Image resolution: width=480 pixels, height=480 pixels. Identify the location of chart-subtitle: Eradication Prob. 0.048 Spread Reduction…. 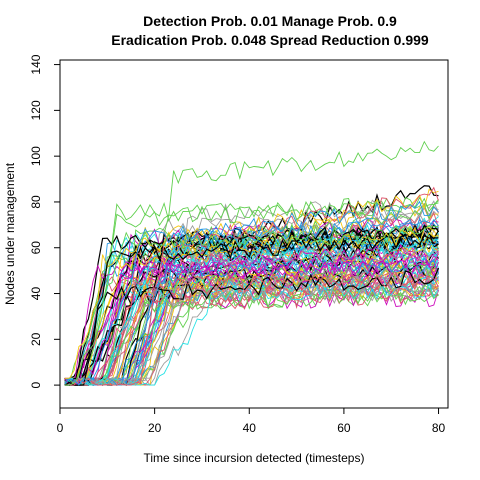
(270, 40).